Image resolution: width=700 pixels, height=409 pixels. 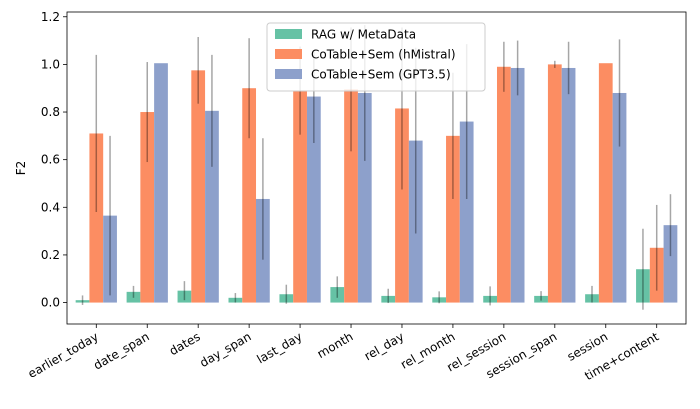 I want to click on bar-3-session_span, so click(x=568, y=185).